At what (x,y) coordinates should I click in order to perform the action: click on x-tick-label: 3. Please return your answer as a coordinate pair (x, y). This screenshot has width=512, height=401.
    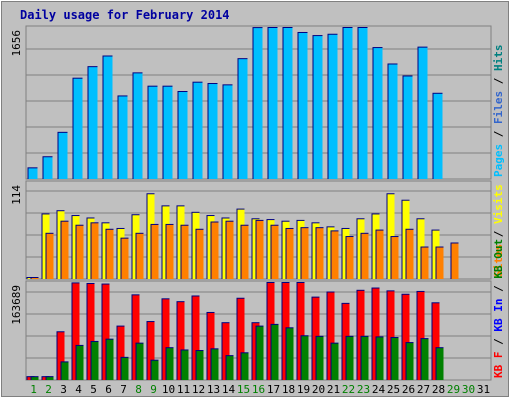
    Looking at the image, I should click on (63, 389).